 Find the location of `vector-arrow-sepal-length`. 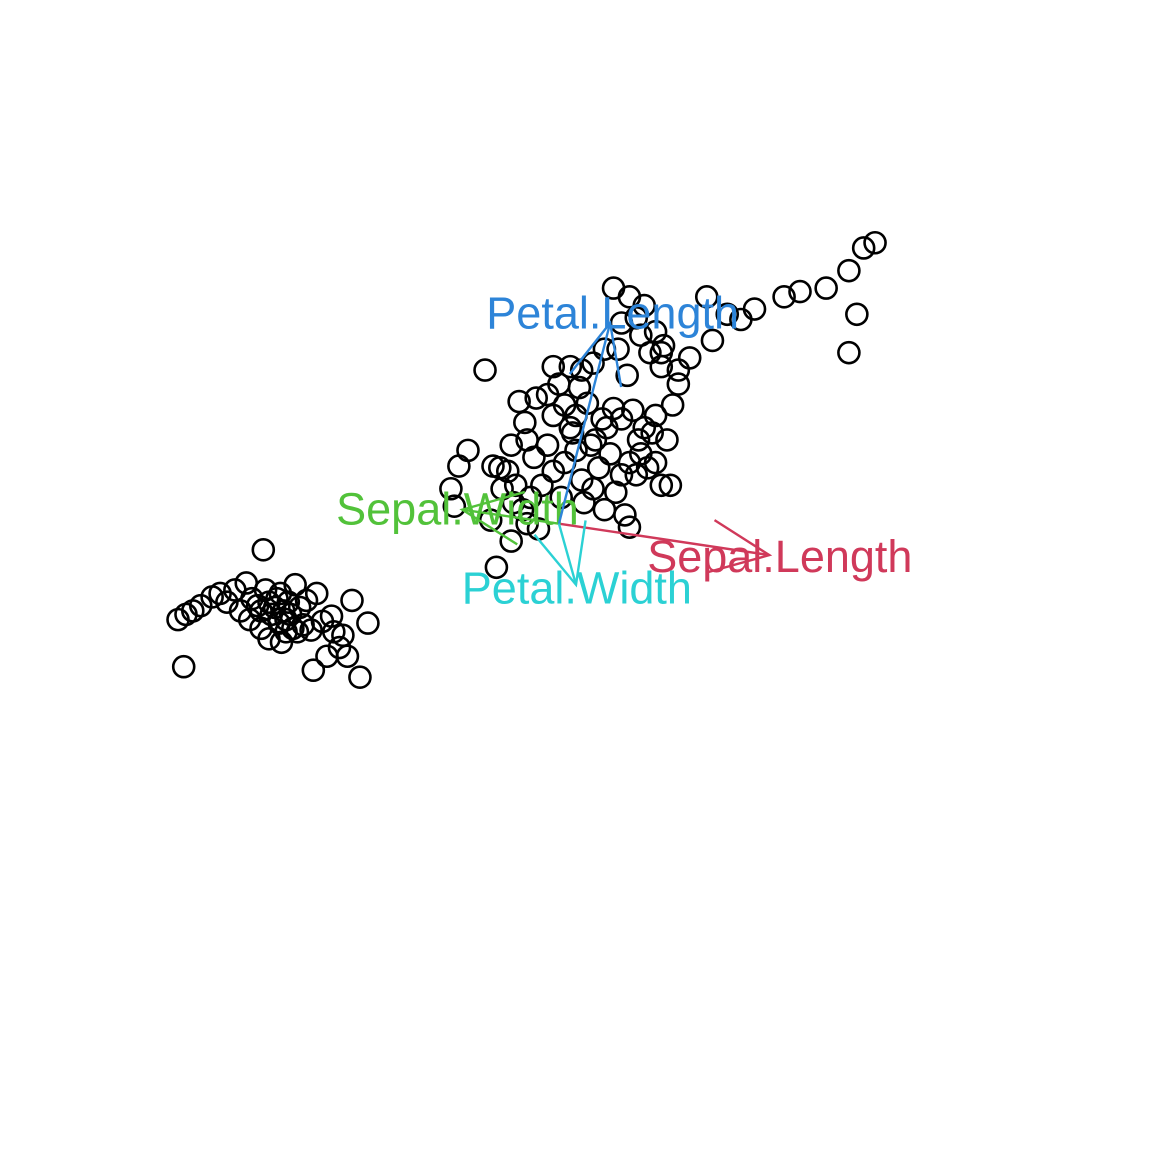

vector-arrow-sepal-length is located at coordinates (664, 539).